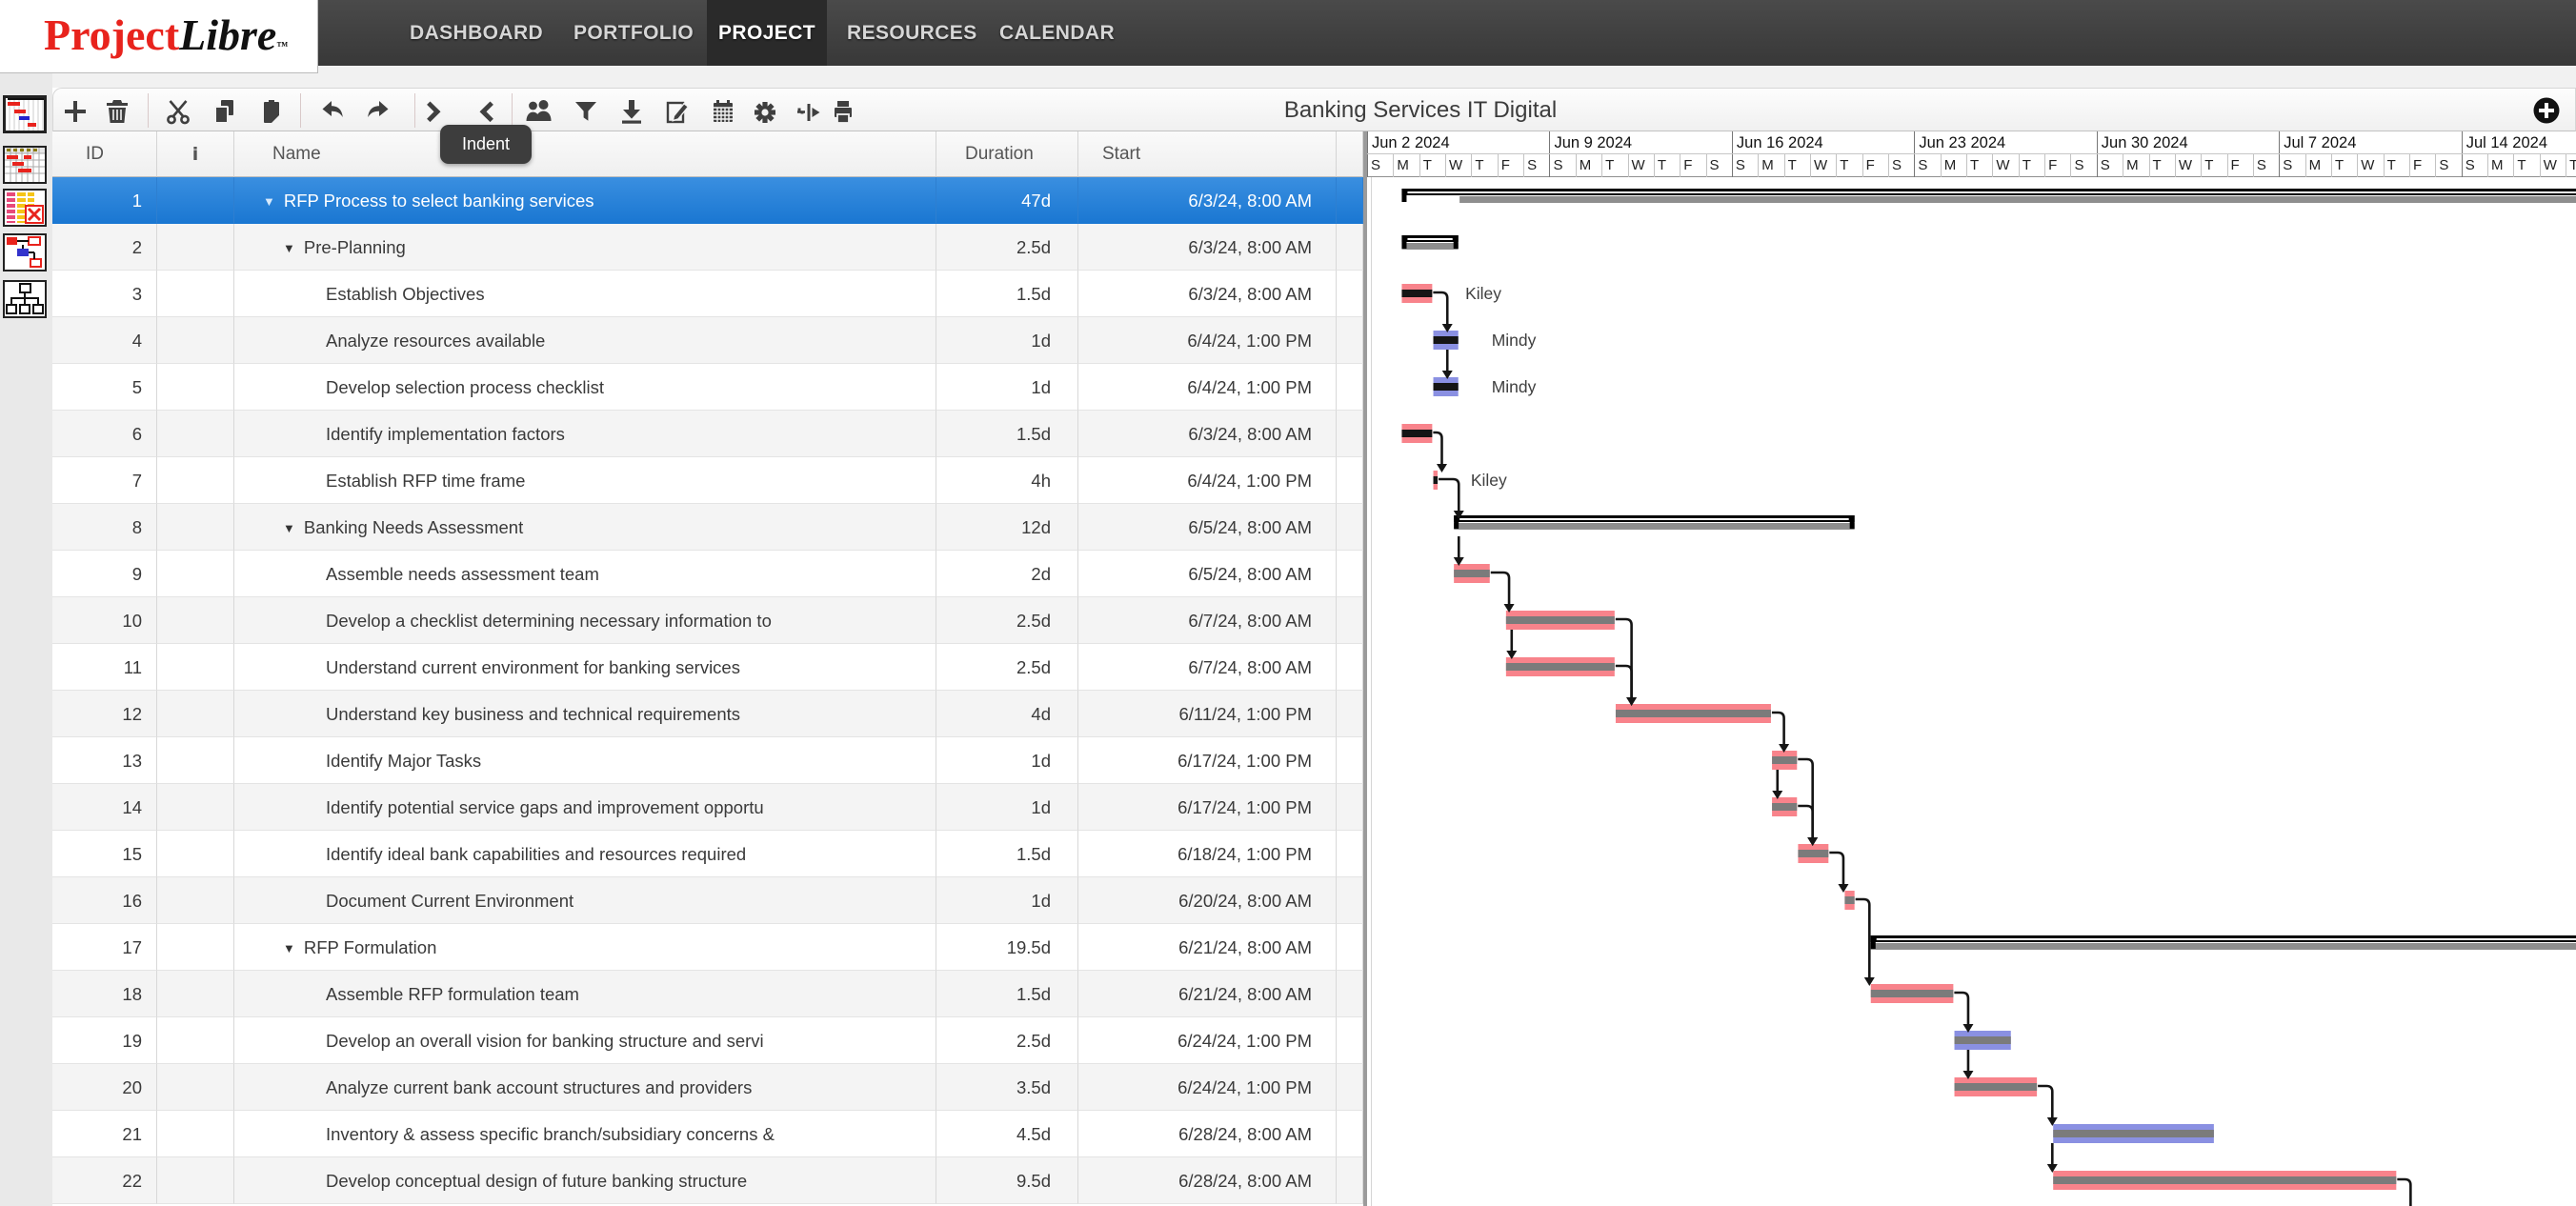 The width and height of the screenshot is (2576, 1206). What do you see at coordinates (104, 1087) in the screenshot?
I see `cell-id: 20` at bounding box center [104, 1087].